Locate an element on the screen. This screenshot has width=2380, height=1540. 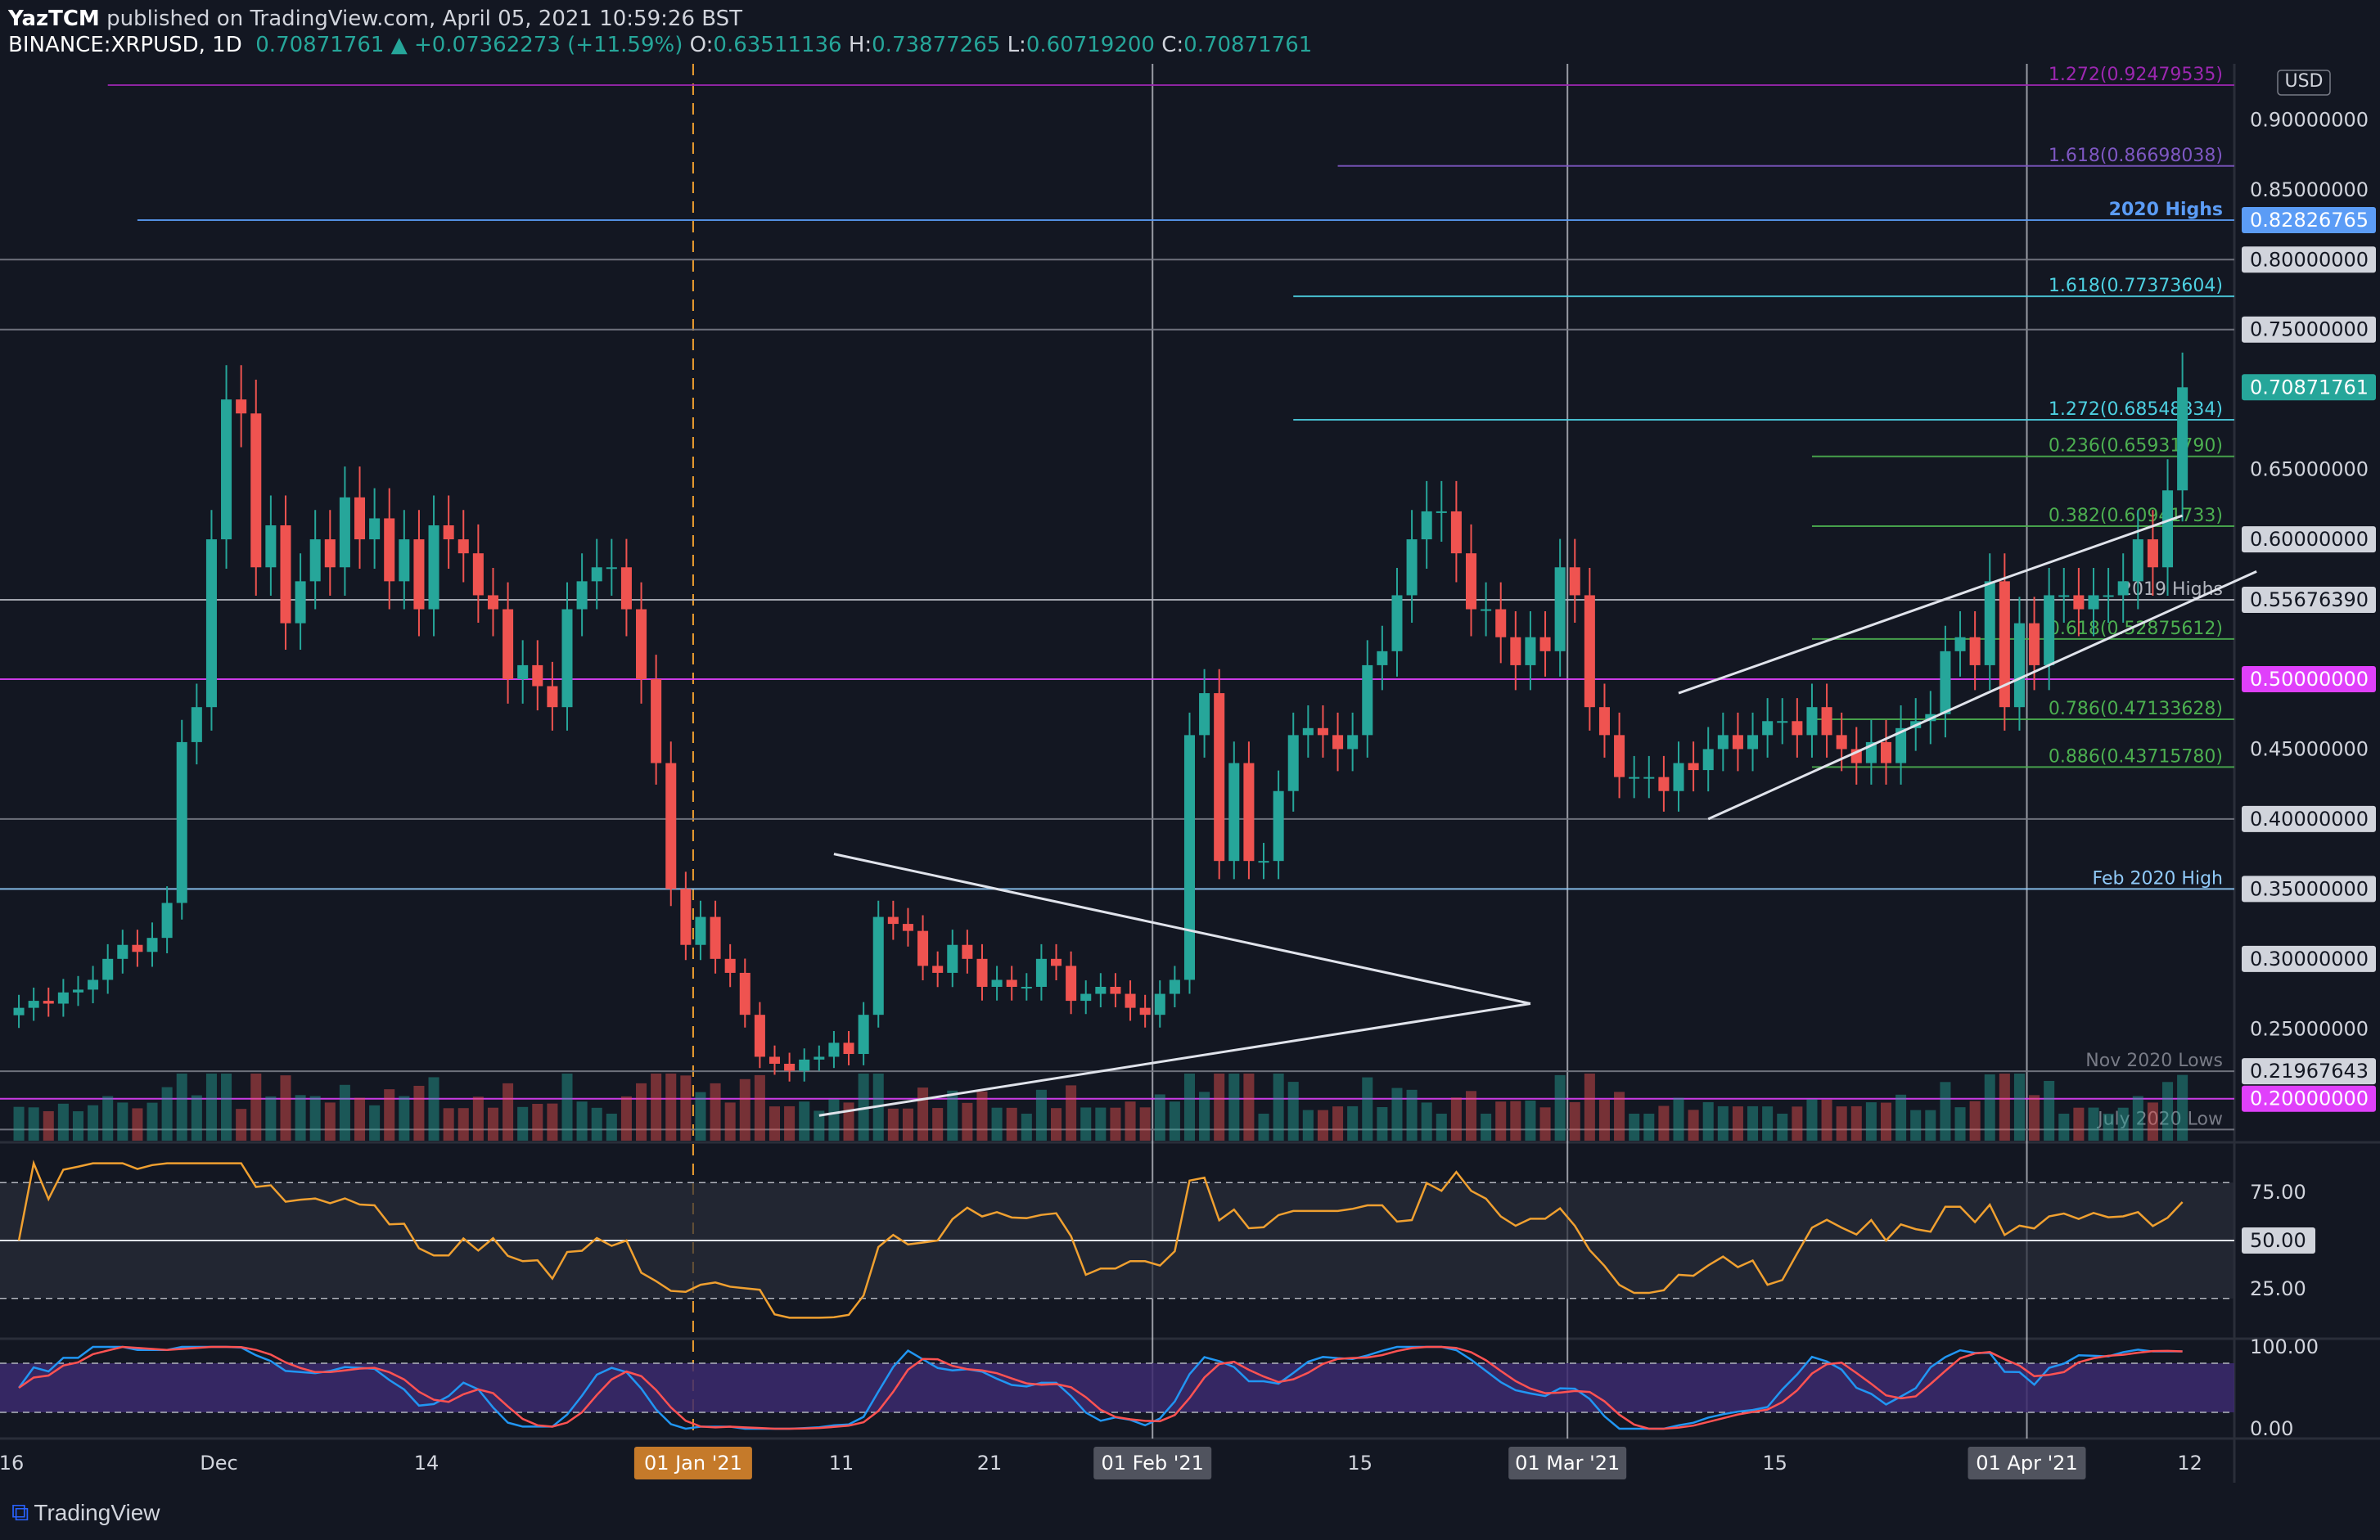
price-tag-label: 0.21967643 is located at coordinates (2309, 1071).